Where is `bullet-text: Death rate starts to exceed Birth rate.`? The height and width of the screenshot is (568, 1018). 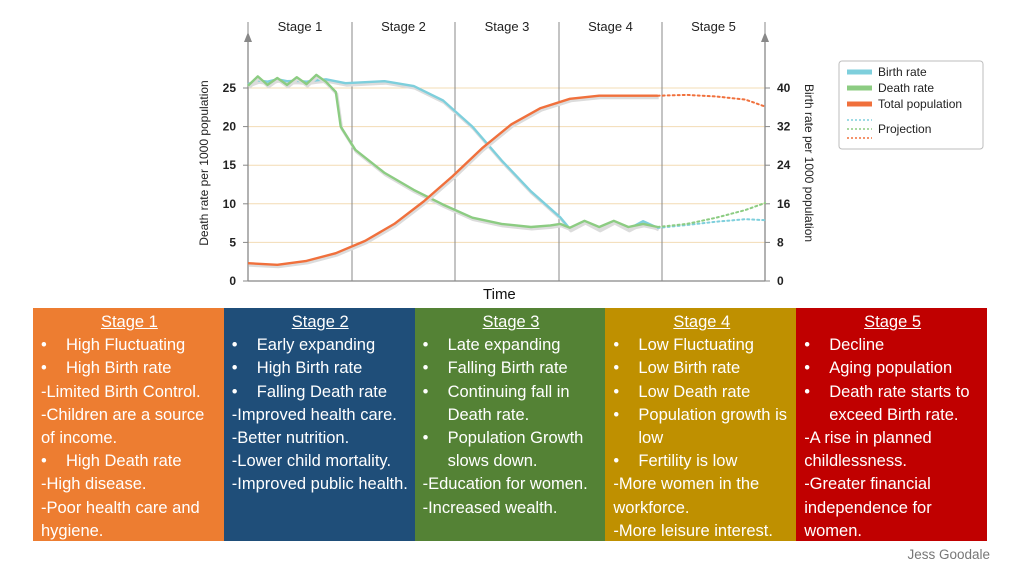 bullet-text: Death rate starts to exceed Birth rate. is located at coordinates (899, 403).